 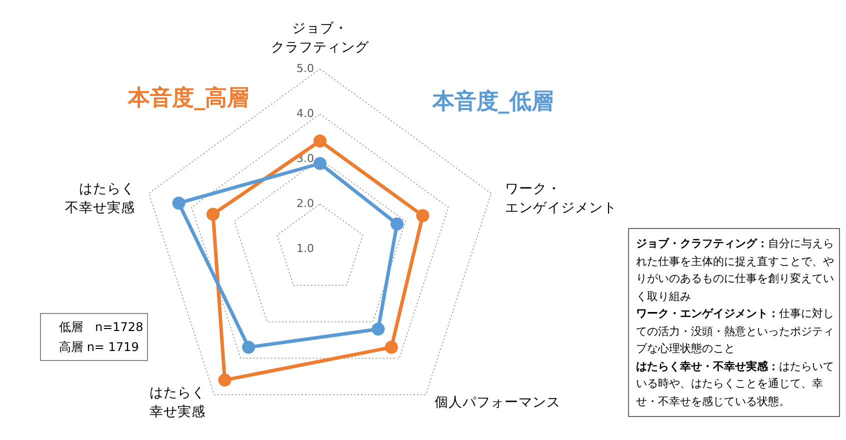 What do you see at coordinates (735, 384) in the screenshot?
I see `text: はたらく幸せ・不幸せ実感：はたらいている時や、はたらくことを通じて、幸せ・不幸せを感じている状態。` at bounding box center [735, 384].